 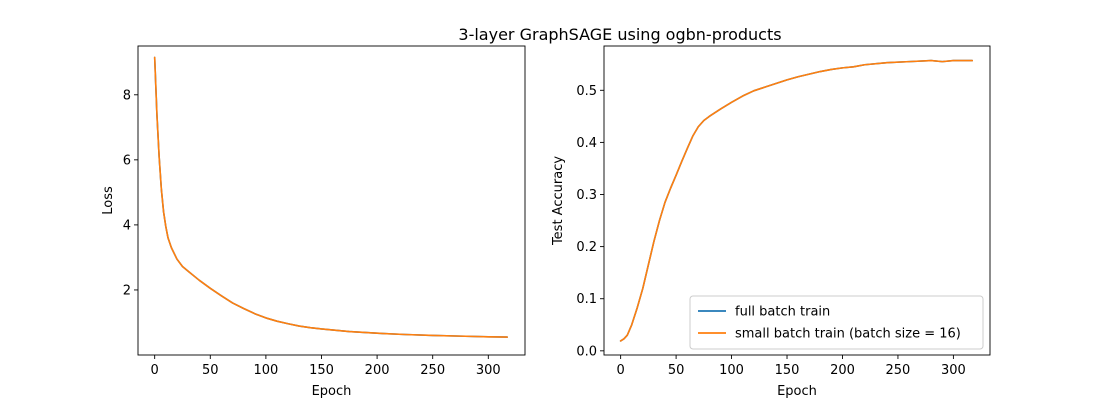 What do you see at coordinates (586, 91) in the screenshot?
I see `y-tick-label: 0.5` at bounding box center [586, 91].